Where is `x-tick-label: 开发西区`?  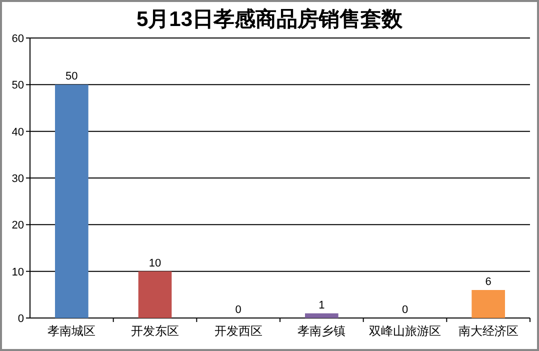
x-tick-label: 开发西区 is located at coordinates (238, 331).